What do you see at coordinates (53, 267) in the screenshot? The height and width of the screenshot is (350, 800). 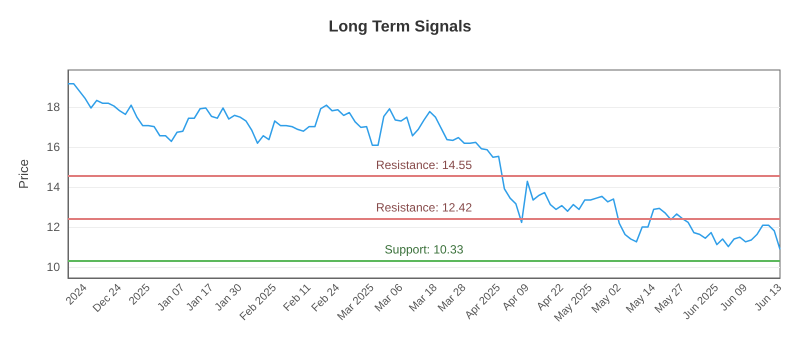 I see `y-tick-label: 10` at bounding box center [53, 267].